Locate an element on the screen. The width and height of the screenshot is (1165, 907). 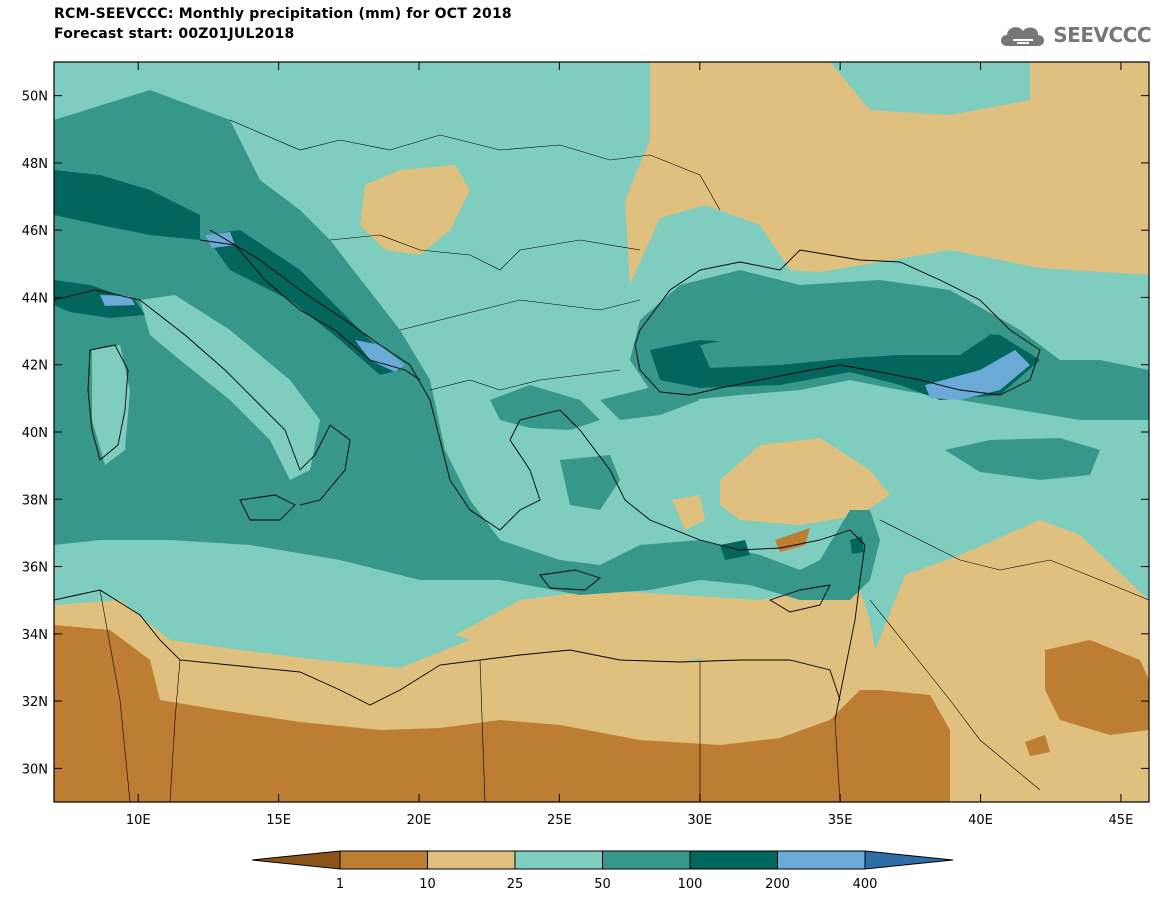
lon-tick-label: 40E is located at coordinates (980, 820).